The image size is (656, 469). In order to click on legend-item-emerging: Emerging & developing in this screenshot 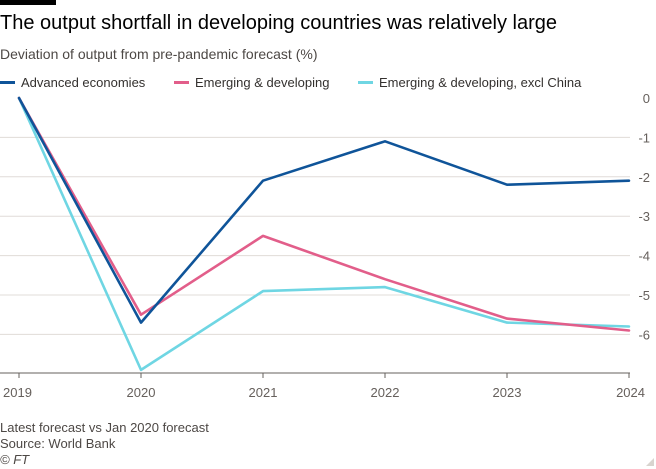, I will do `click(251, 83)`.